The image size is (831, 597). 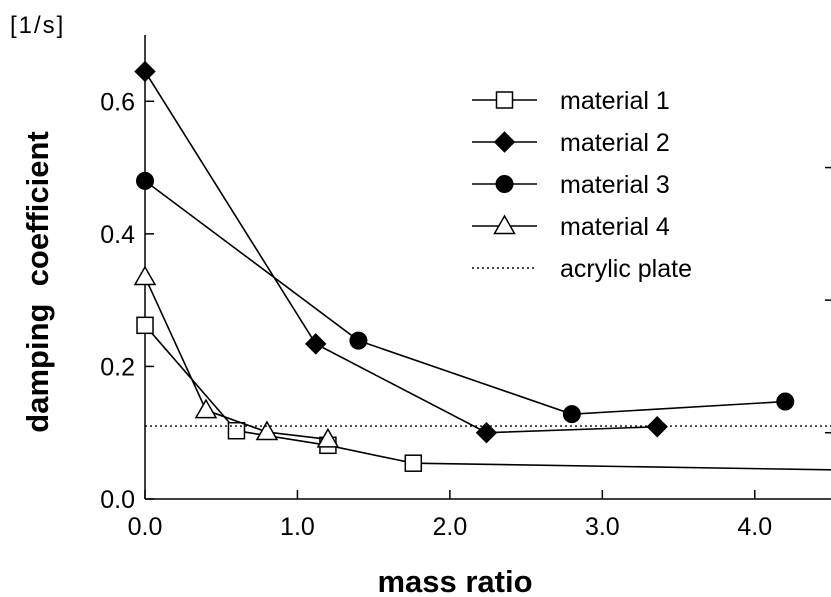 I want to click on x-tick-label: 1.0, so click(x=297, y=527).